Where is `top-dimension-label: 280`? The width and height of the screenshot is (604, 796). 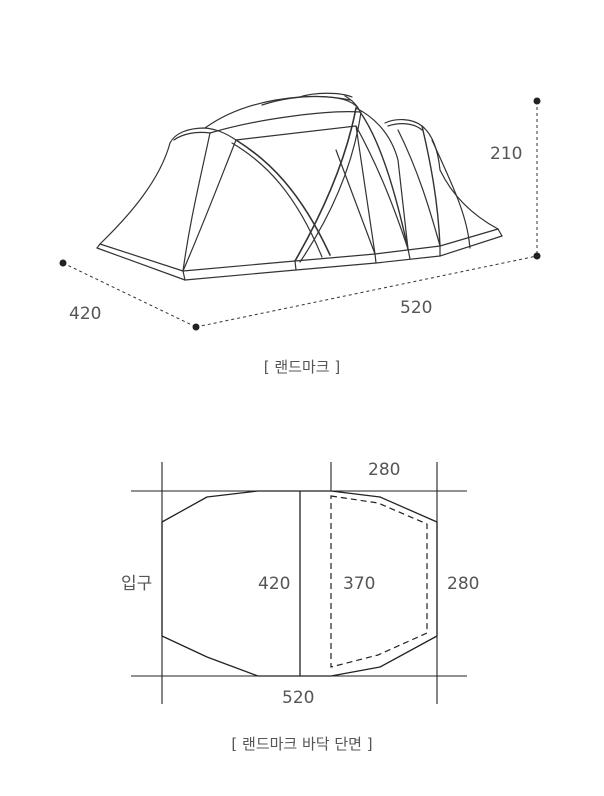
top-dimension-label: 280 is located at coordinates (384, 470).